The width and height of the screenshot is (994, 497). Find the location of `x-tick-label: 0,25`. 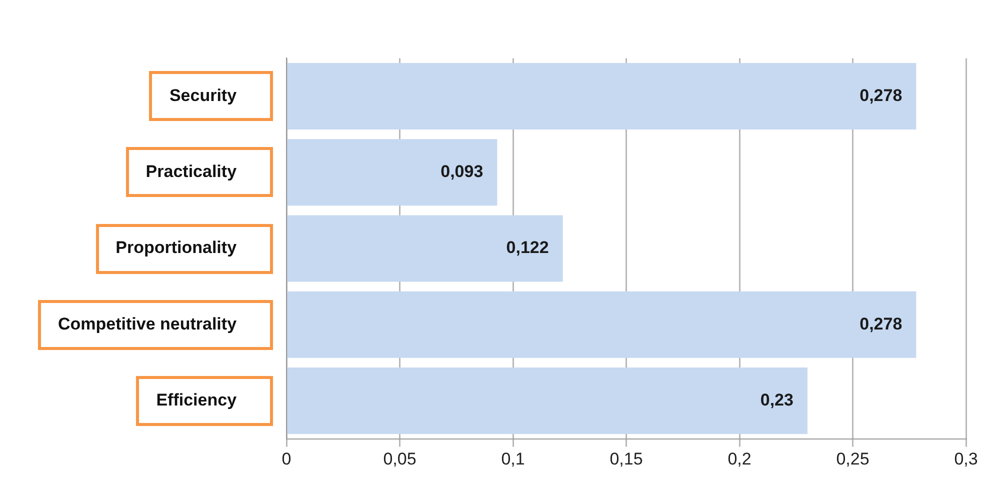

x-tick-label: 0,25 is located at coordinates (853, 459).